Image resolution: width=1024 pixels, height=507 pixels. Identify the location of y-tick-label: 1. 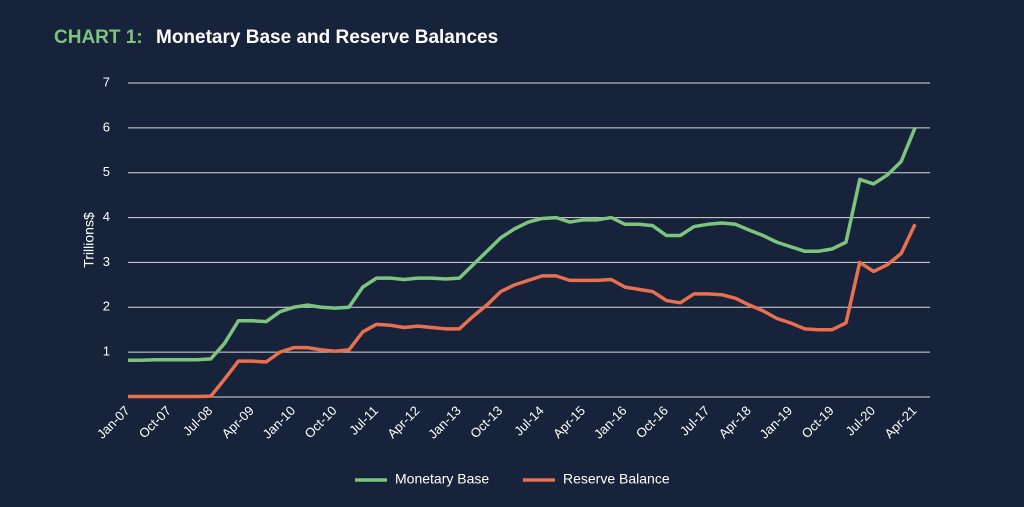
(106, 351).